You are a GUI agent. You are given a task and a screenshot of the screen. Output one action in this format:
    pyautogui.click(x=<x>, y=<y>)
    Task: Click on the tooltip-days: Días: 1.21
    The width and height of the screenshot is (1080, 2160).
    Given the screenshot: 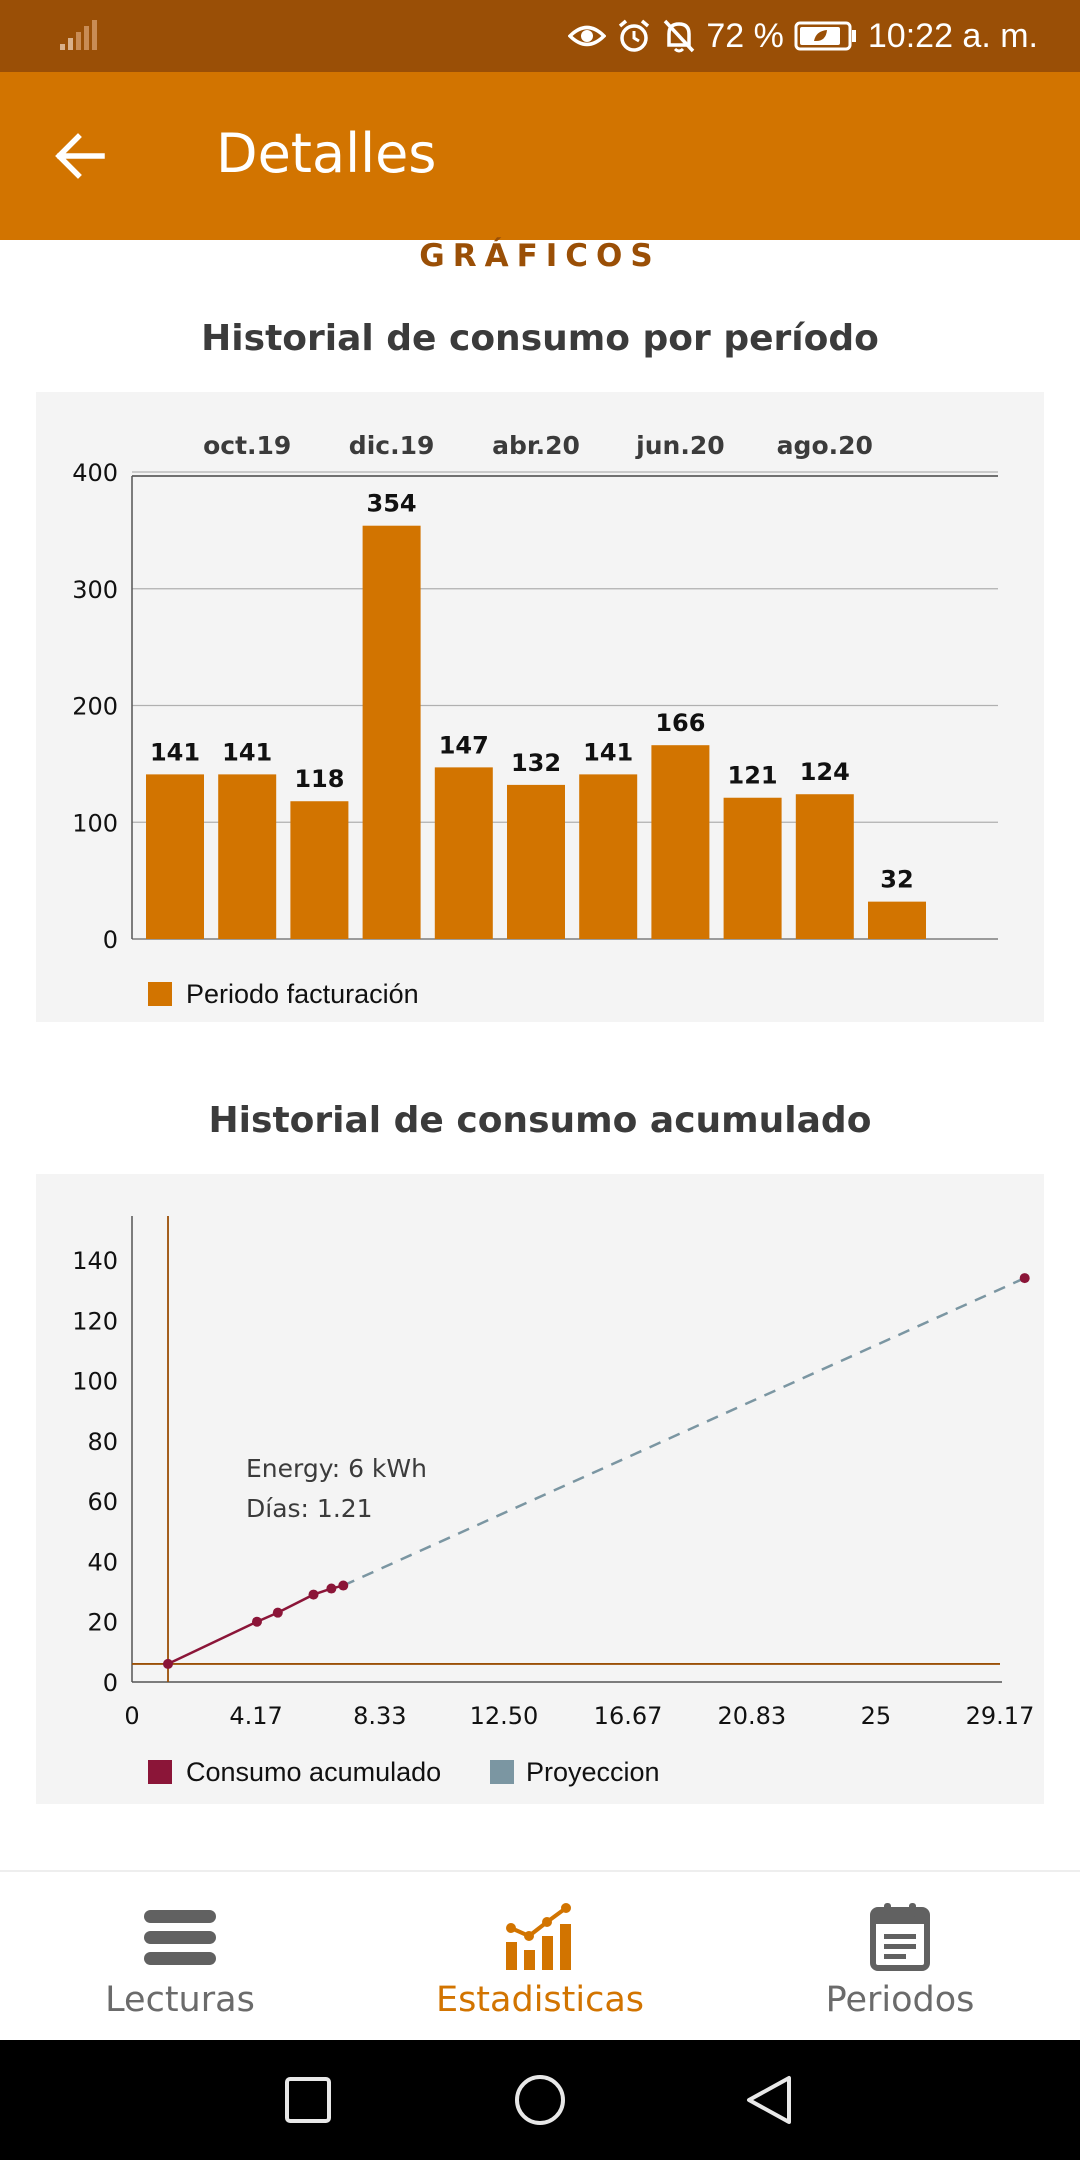 What is the action you would take?
    pyautogui.click(x=309, y=1508)
    